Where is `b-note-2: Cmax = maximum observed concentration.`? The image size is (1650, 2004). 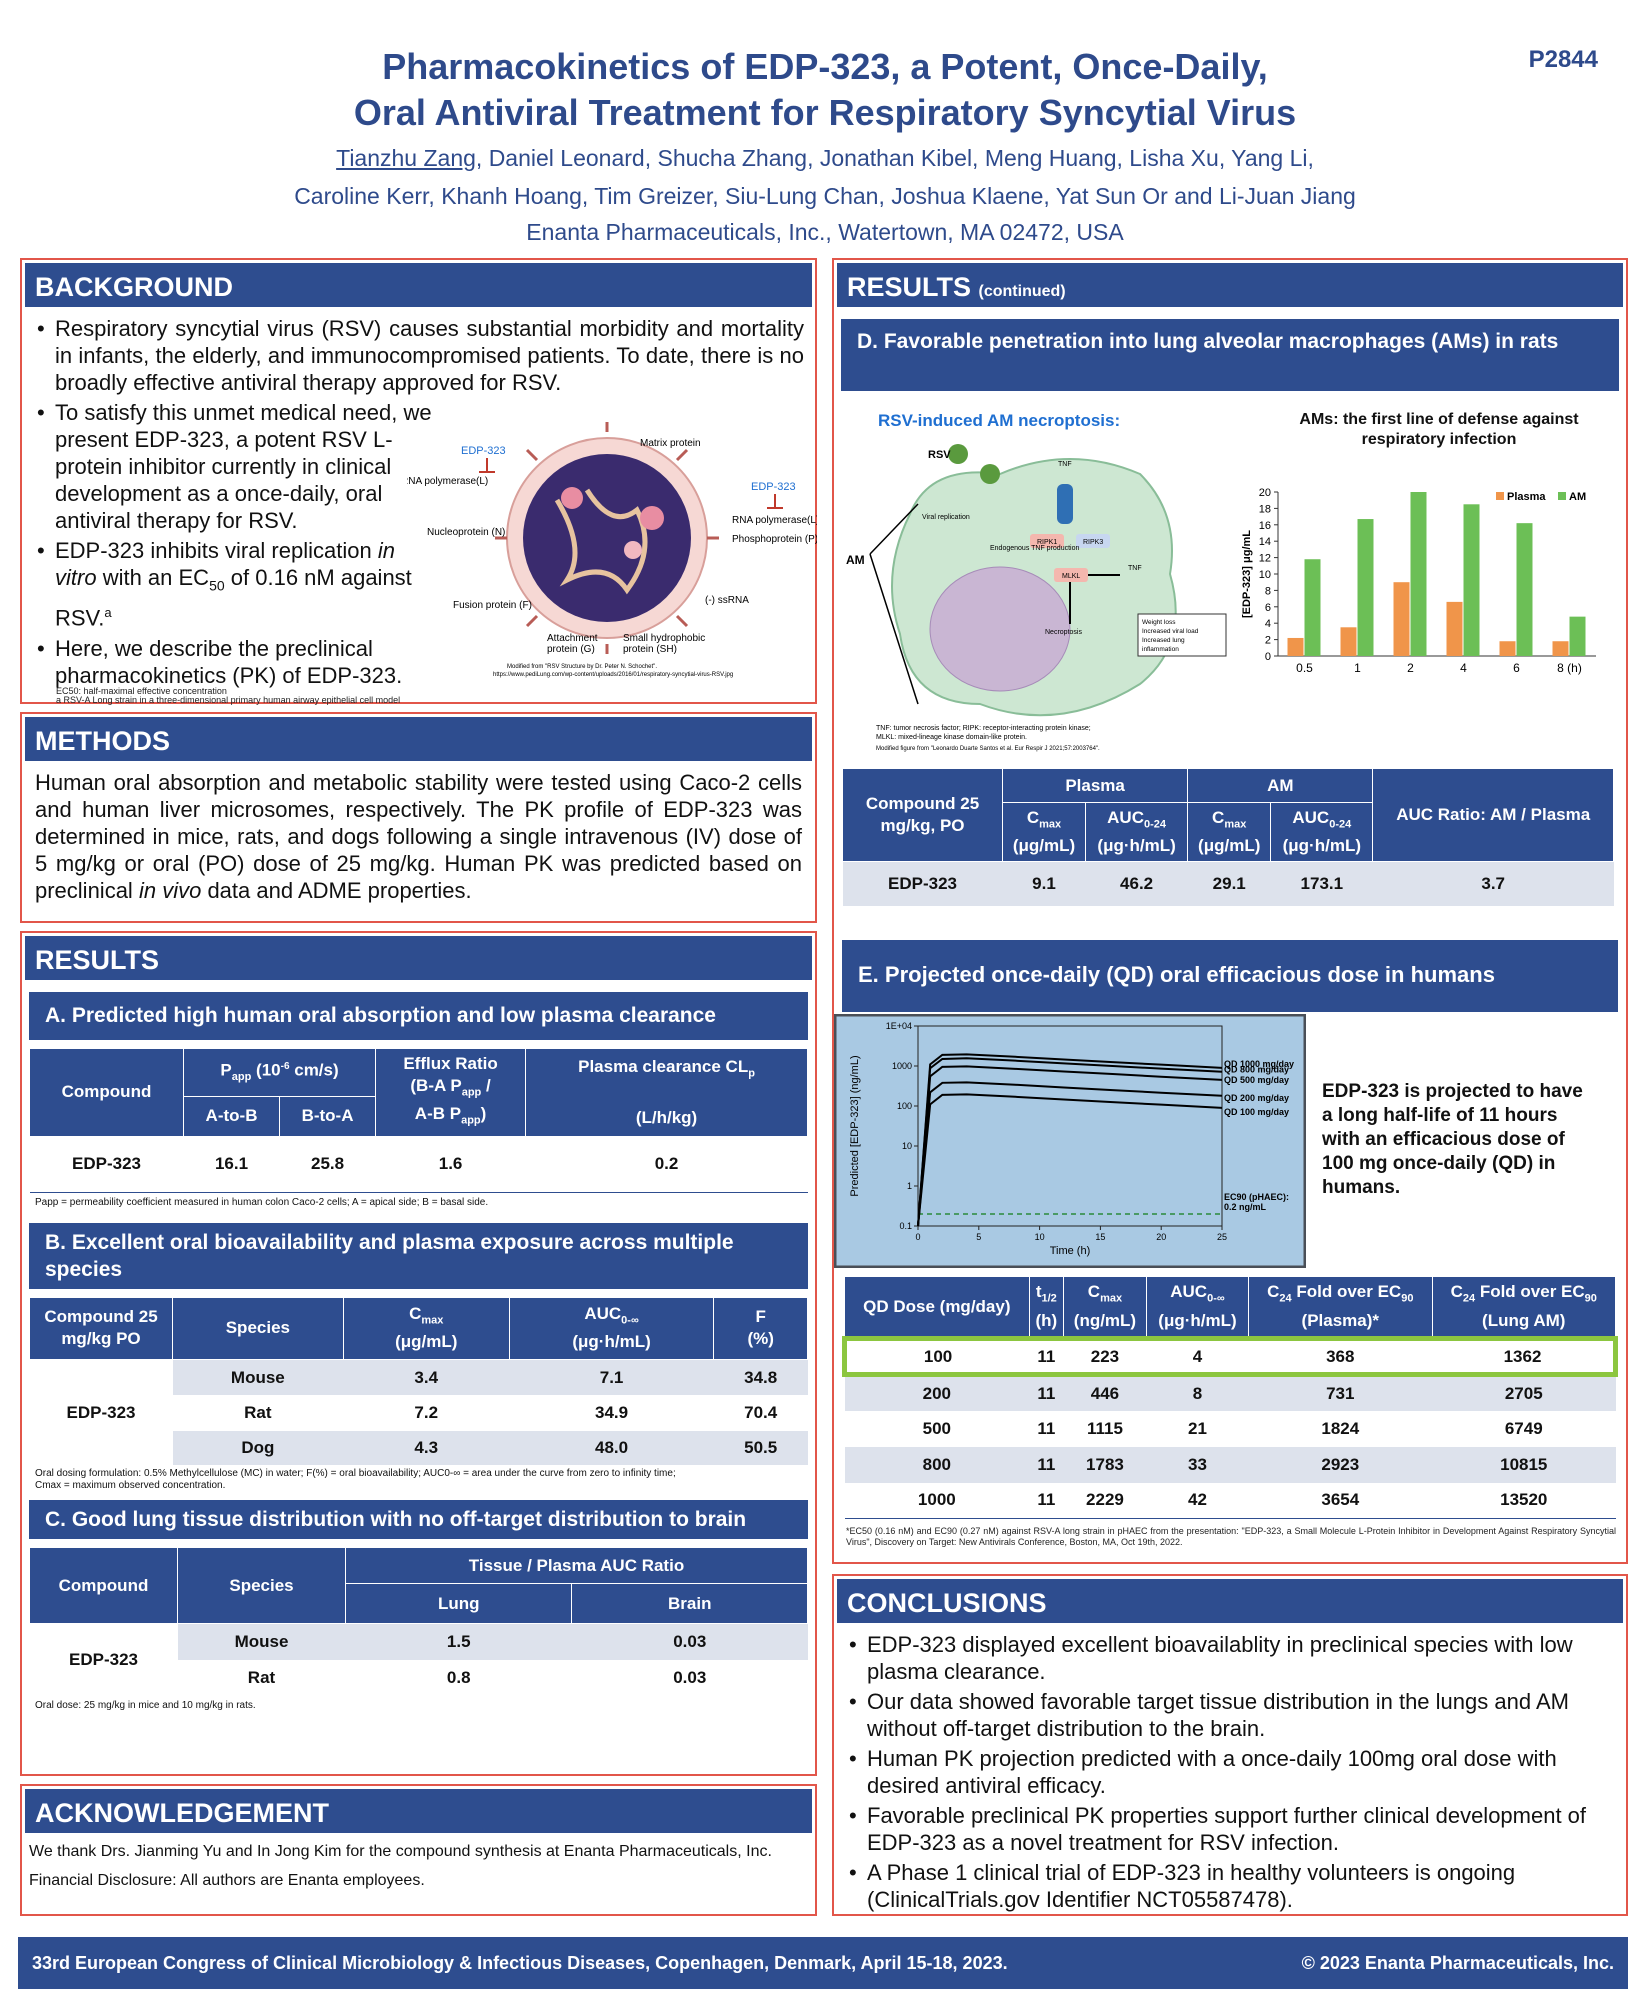 b-note-2: Cmax = maximum observed concentration. is located at coordinates (130, 1486).